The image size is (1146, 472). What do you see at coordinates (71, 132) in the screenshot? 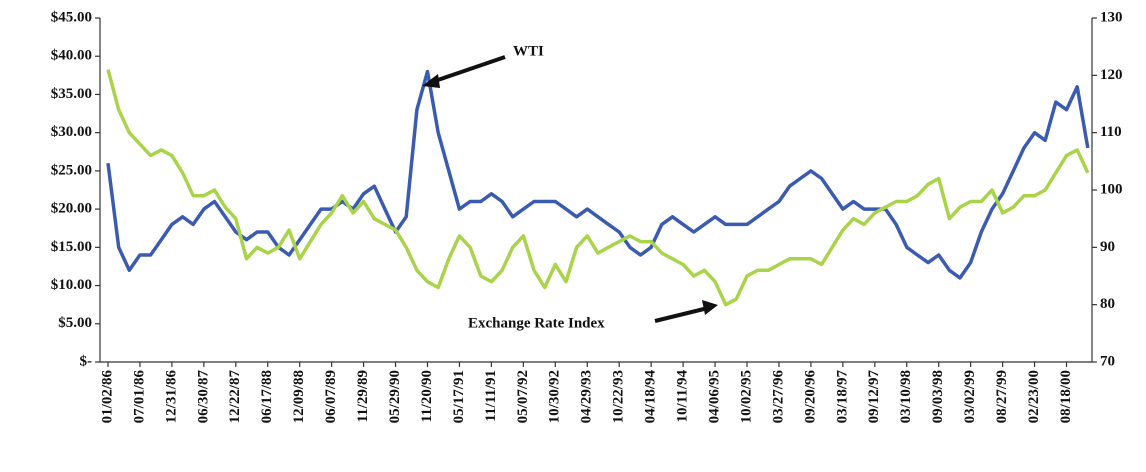
I see `y-tick-label: $30.00` at bounding box center [71, 132].